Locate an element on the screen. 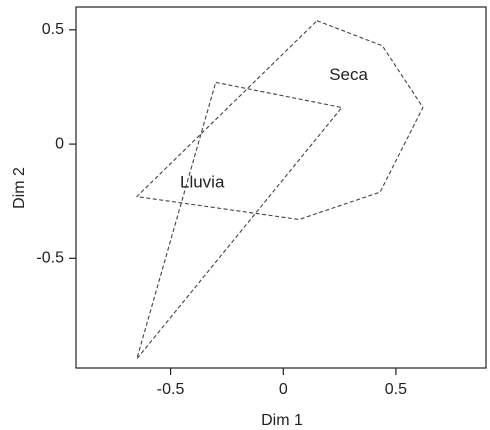 The width and height of the screenshot is (490, 430). y-axis: 0.5 0 -0.5 is located at coordinates (56, 144).